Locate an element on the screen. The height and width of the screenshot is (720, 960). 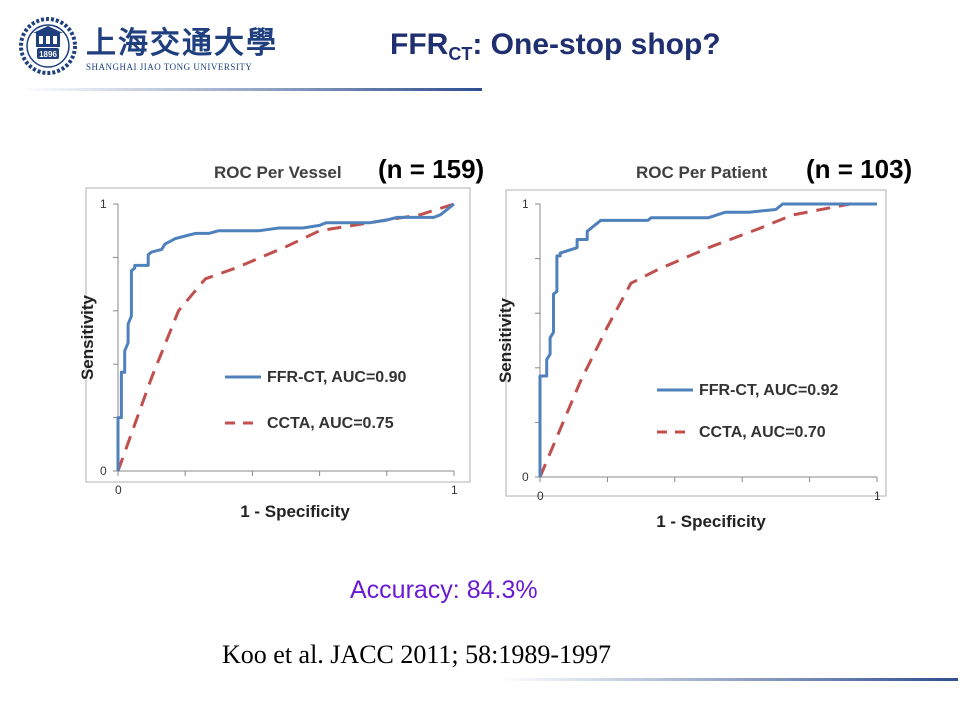
x-tick-label-1-1: 1 is located at coordinates (454, 490).